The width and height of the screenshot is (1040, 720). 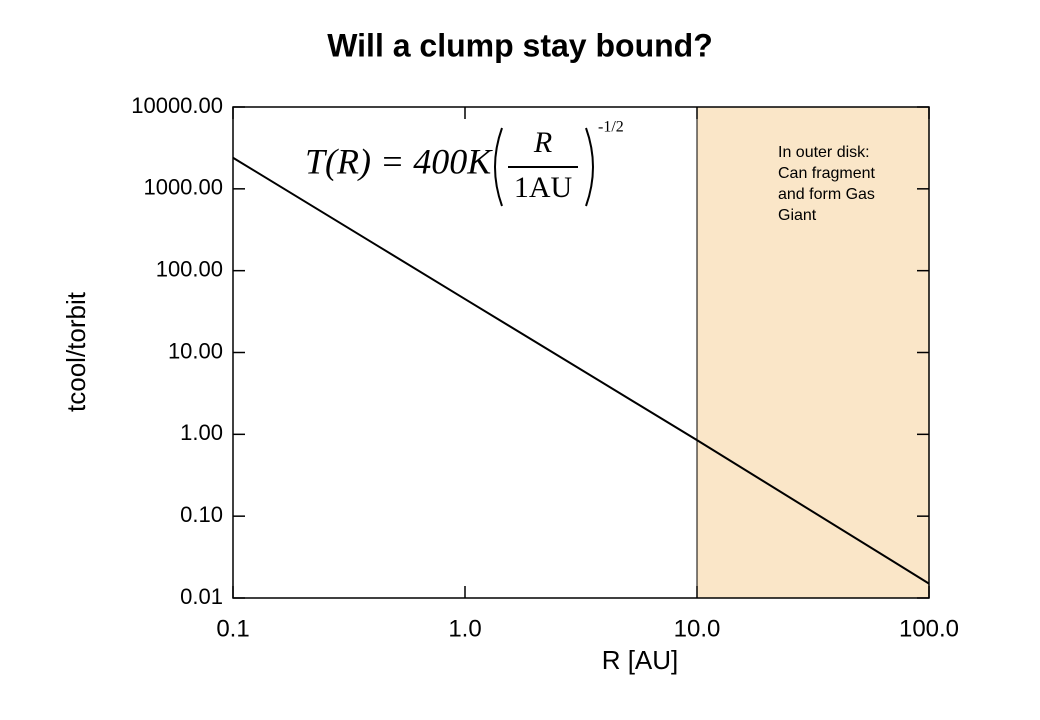 What do you see at coordinates (520, 45) in the screenshot?
I see `chart-title: Will a clump stay bound?` at bounding box center [520, 45].